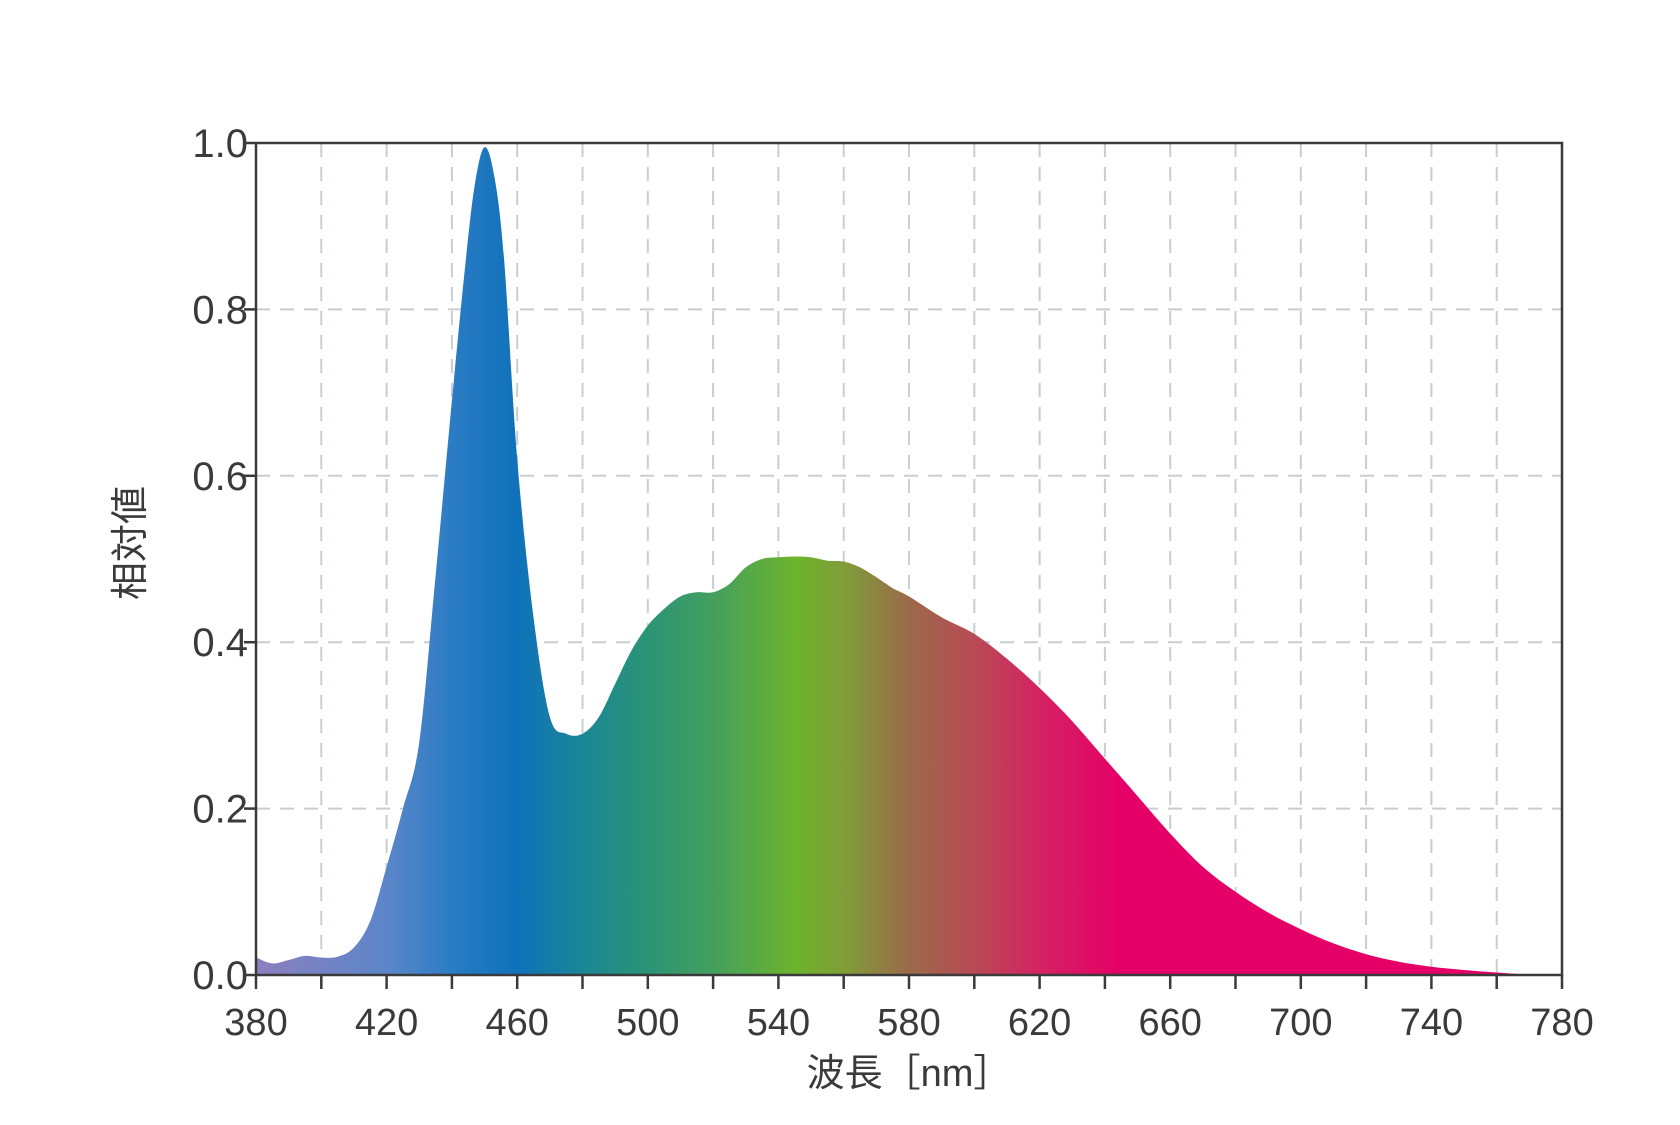  I want to click on x-tick-label: 380, so click(255, 1023).